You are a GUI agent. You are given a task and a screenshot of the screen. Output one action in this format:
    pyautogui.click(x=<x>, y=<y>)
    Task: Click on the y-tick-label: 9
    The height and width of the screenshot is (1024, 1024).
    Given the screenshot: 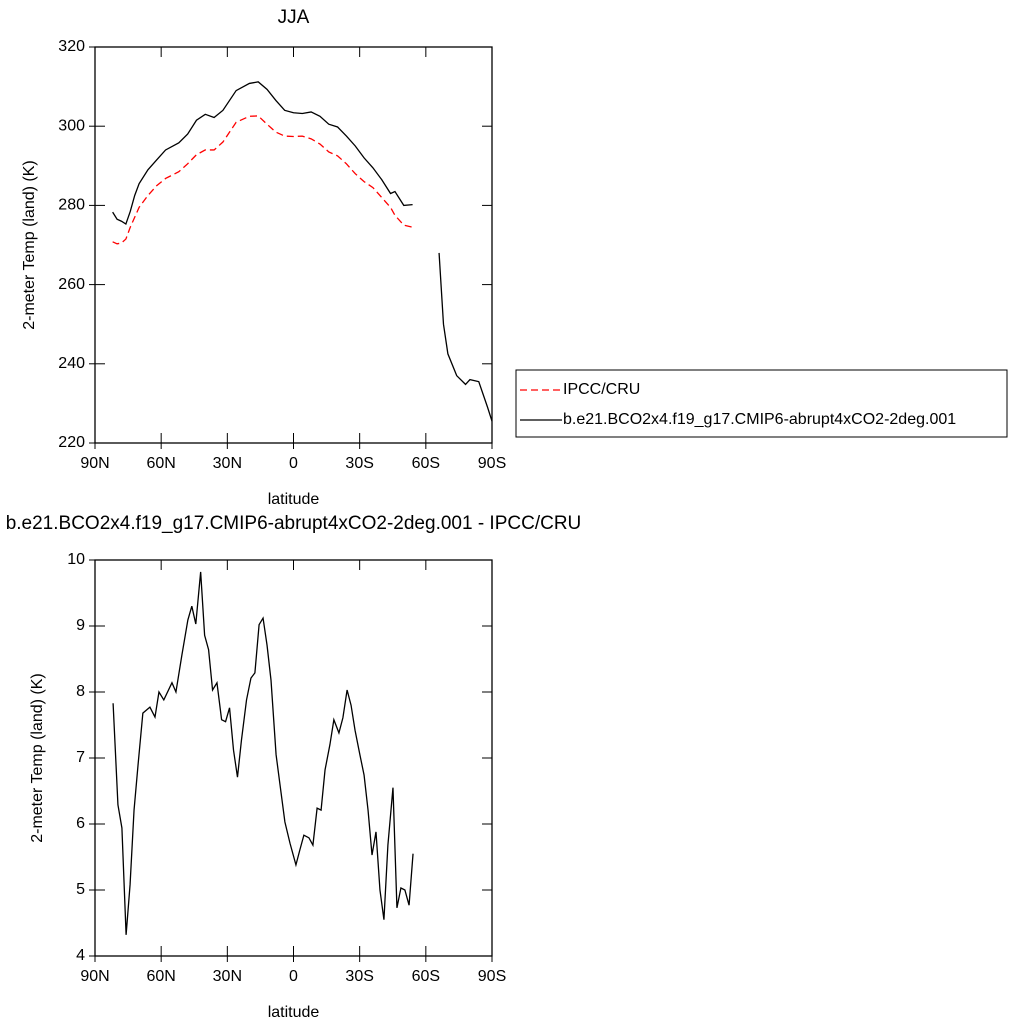 What is the action you would take?
    pyautogui.click(x=80, y=625)
    